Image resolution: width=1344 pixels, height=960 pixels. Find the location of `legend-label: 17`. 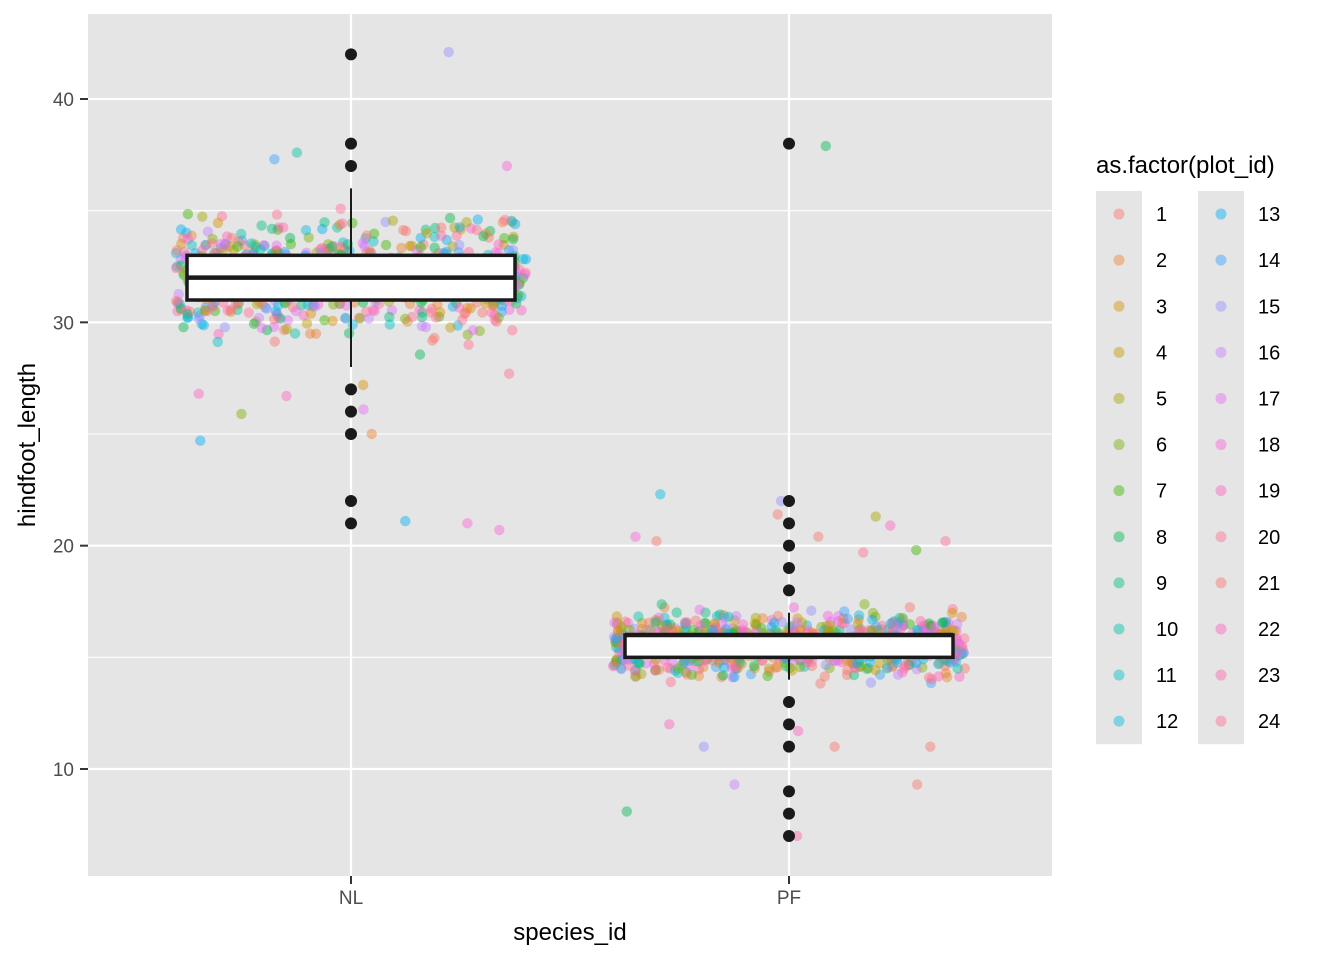

legend-label: 17 is located at coordinates (1269, 399).